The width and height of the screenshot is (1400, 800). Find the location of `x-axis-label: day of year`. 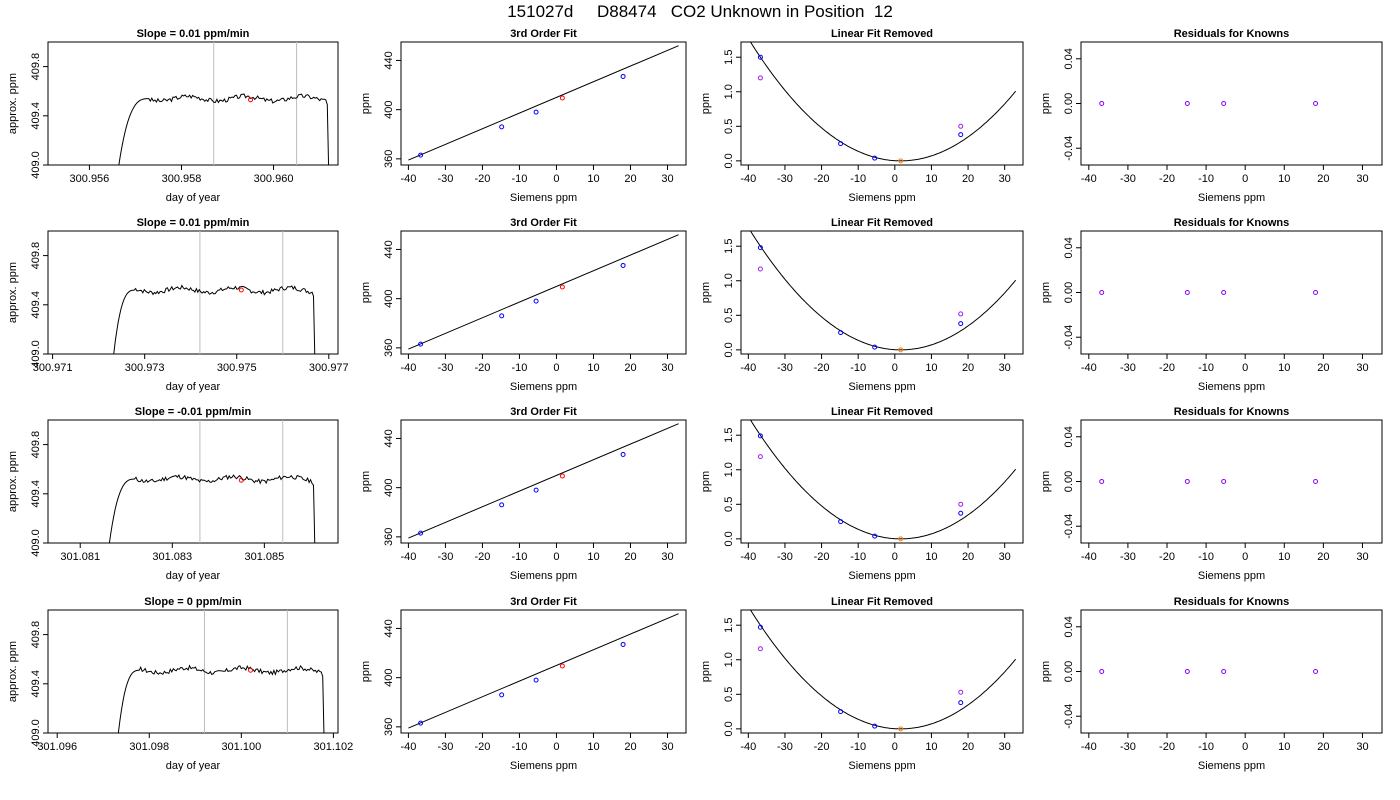

x-axis-label: day of year is located at coordinates (193, 198).